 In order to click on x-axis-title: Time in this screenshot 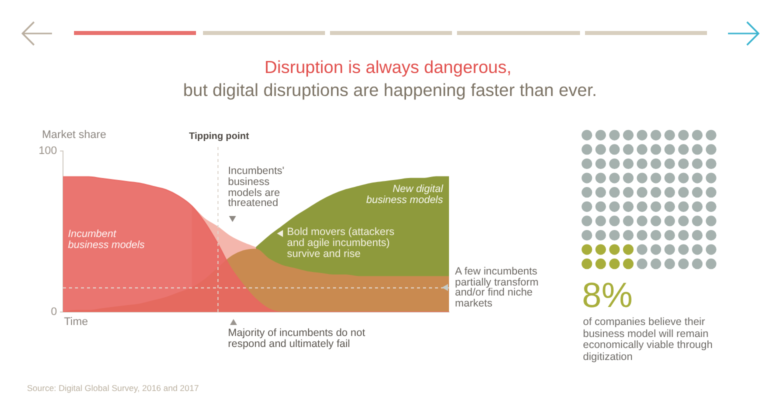, I will do `click(76, 322)`.